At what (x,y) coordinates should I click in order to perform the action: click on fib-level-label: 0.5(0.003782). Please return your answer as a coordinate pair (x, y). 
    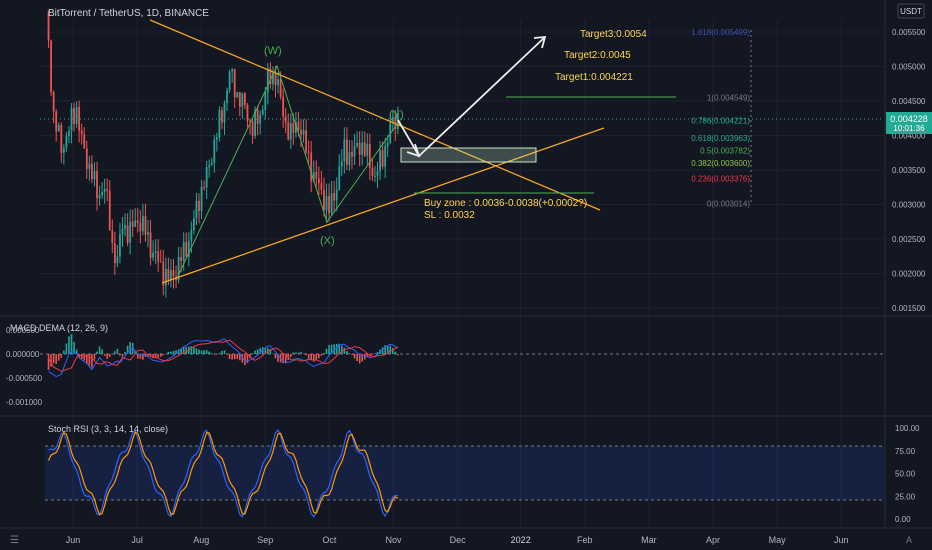
    Looking at the image, I should click on (725, 151).